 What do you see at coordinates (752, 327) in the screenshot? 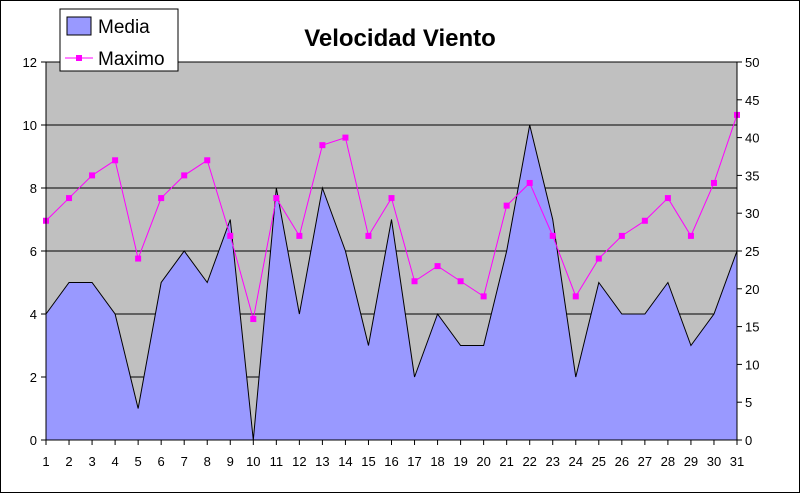
I see `y-right-tick-label: 15` at bounding box center [752, 327].